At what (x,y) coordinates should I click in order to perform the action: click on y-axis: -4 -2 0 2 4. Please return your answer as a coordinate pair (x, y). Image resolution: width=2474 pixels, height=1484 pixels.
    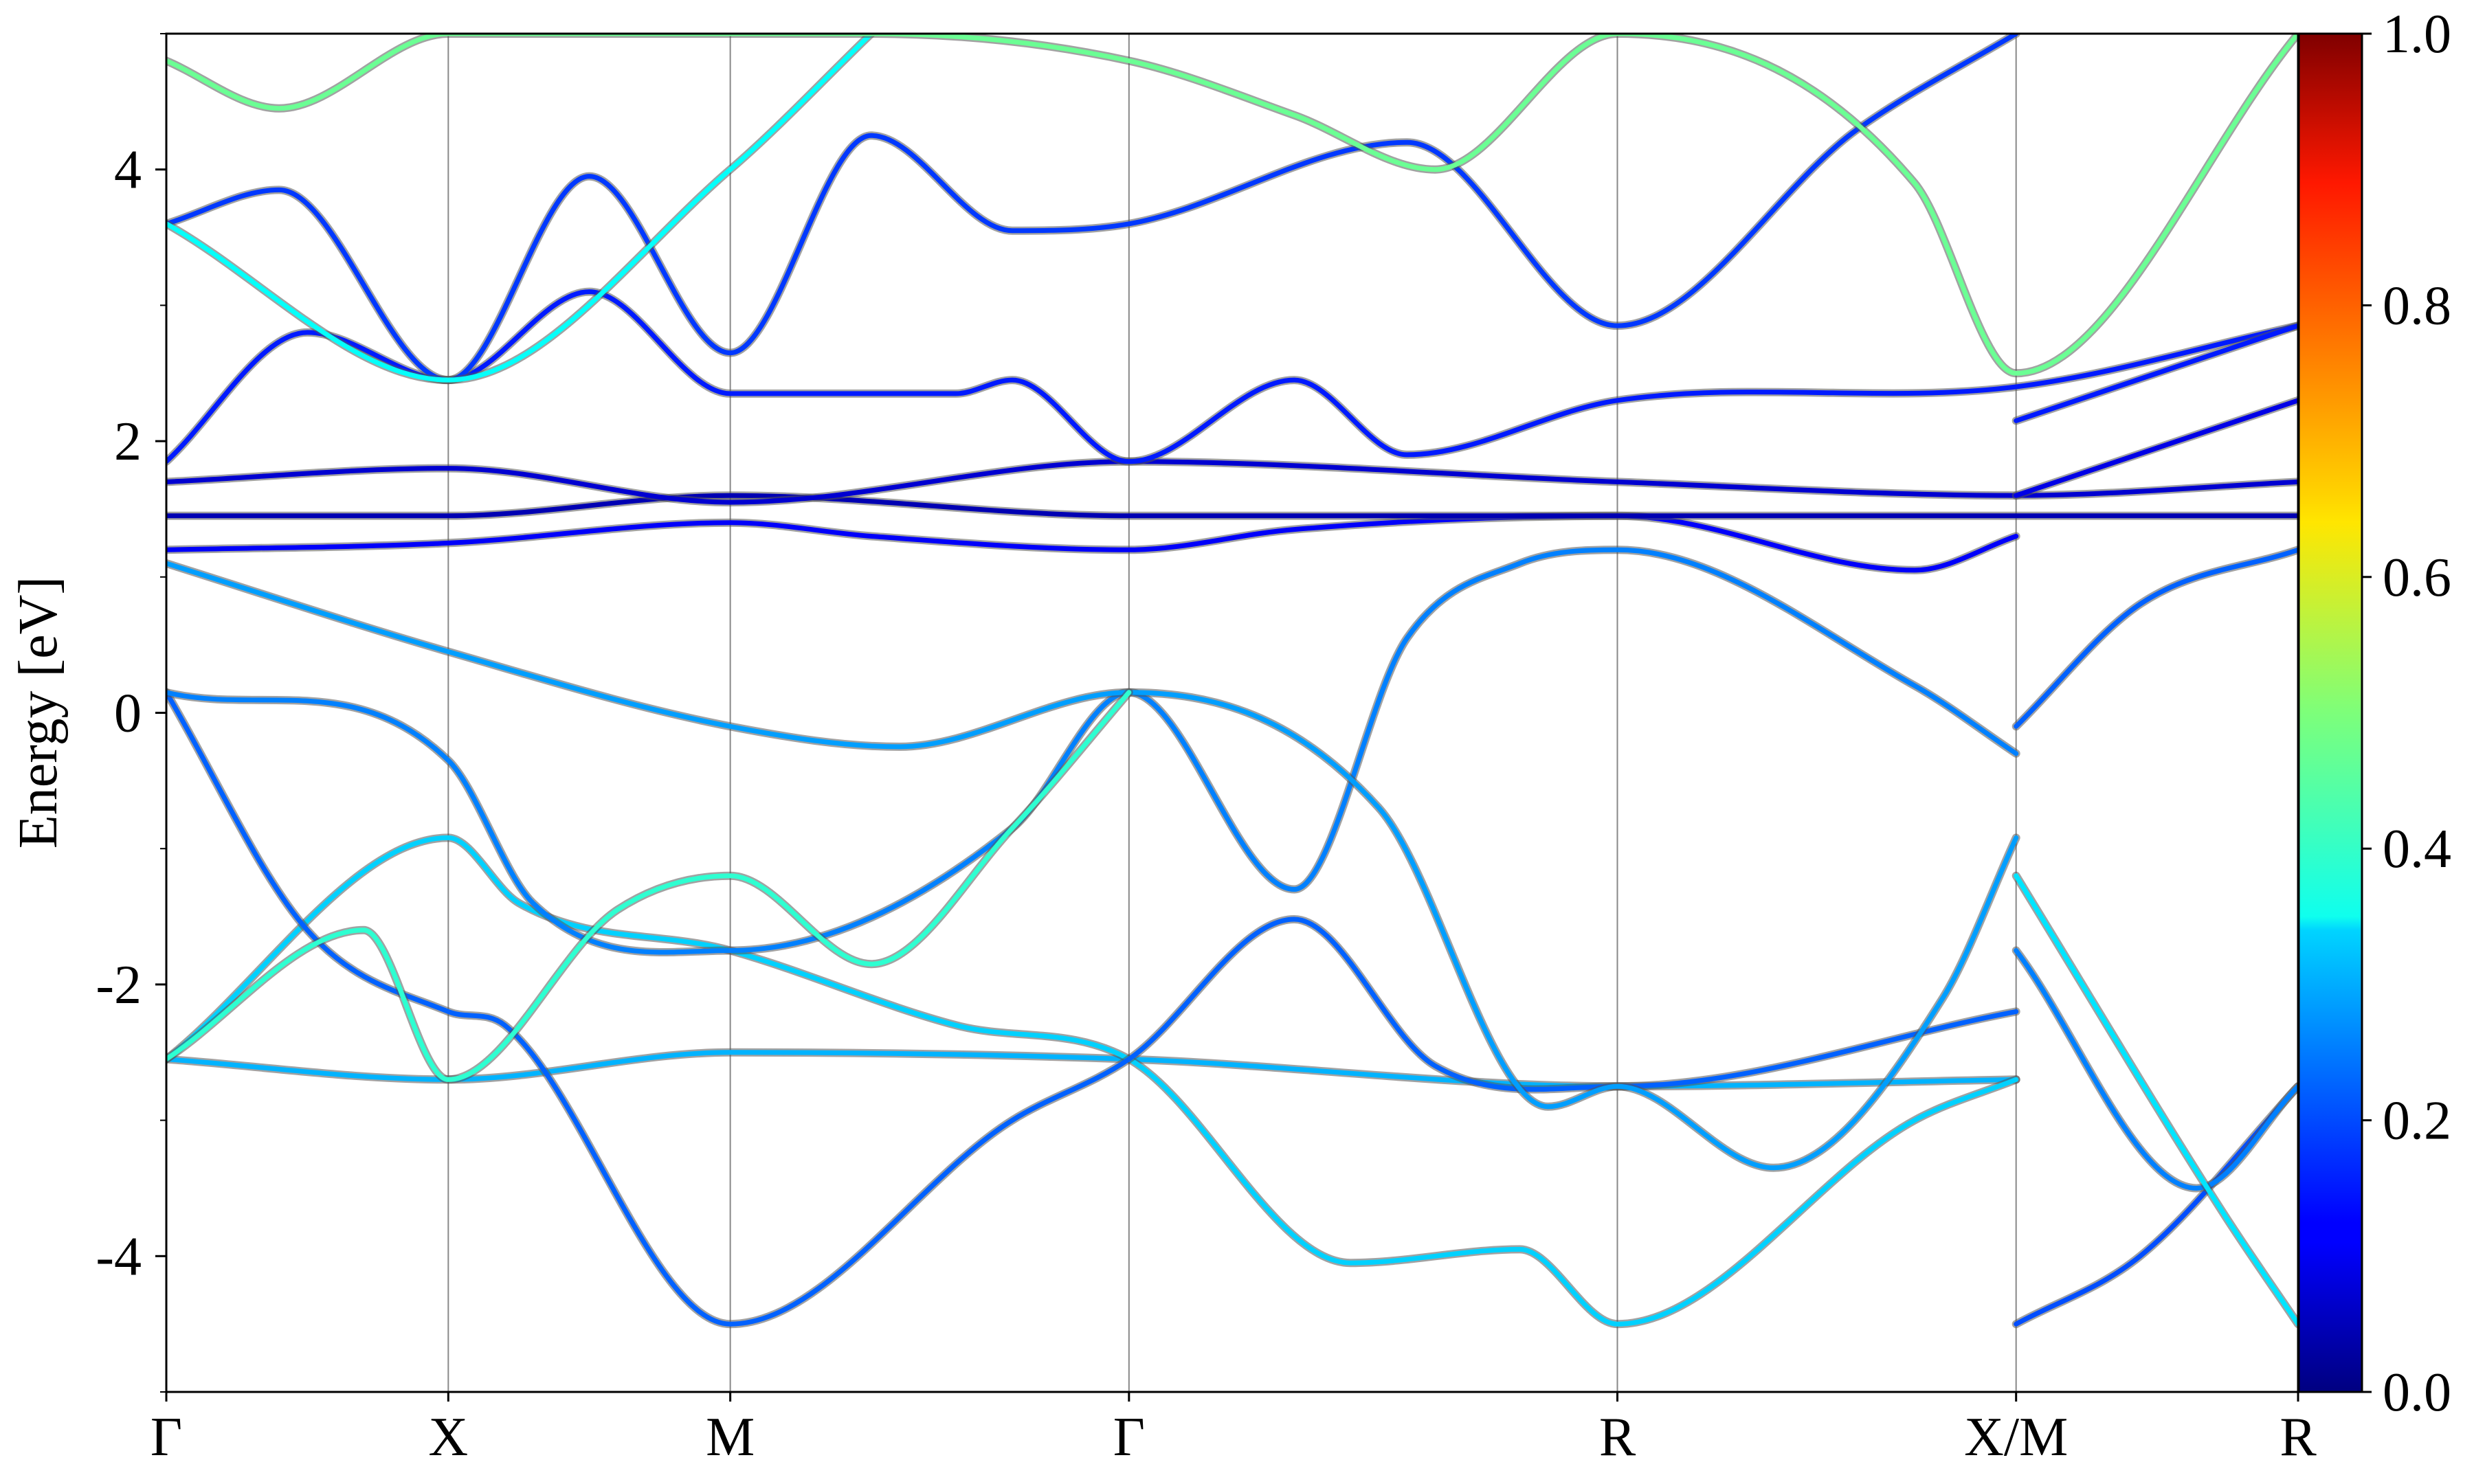
    Looking at the image, I should click on (131, 713).